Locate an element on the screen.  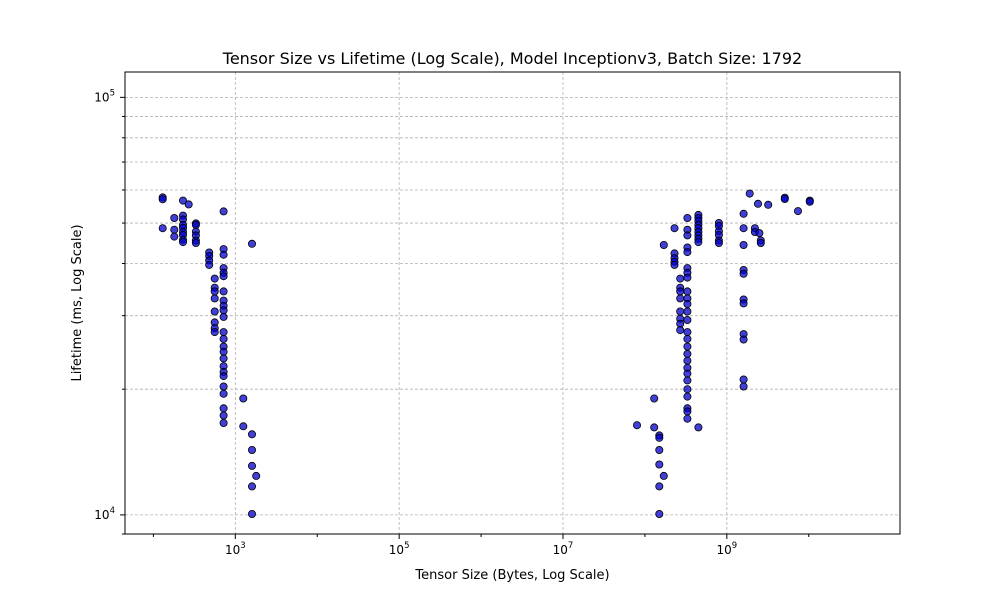
y-tick-label: 10⁴ is located at coordinates (104, 514).